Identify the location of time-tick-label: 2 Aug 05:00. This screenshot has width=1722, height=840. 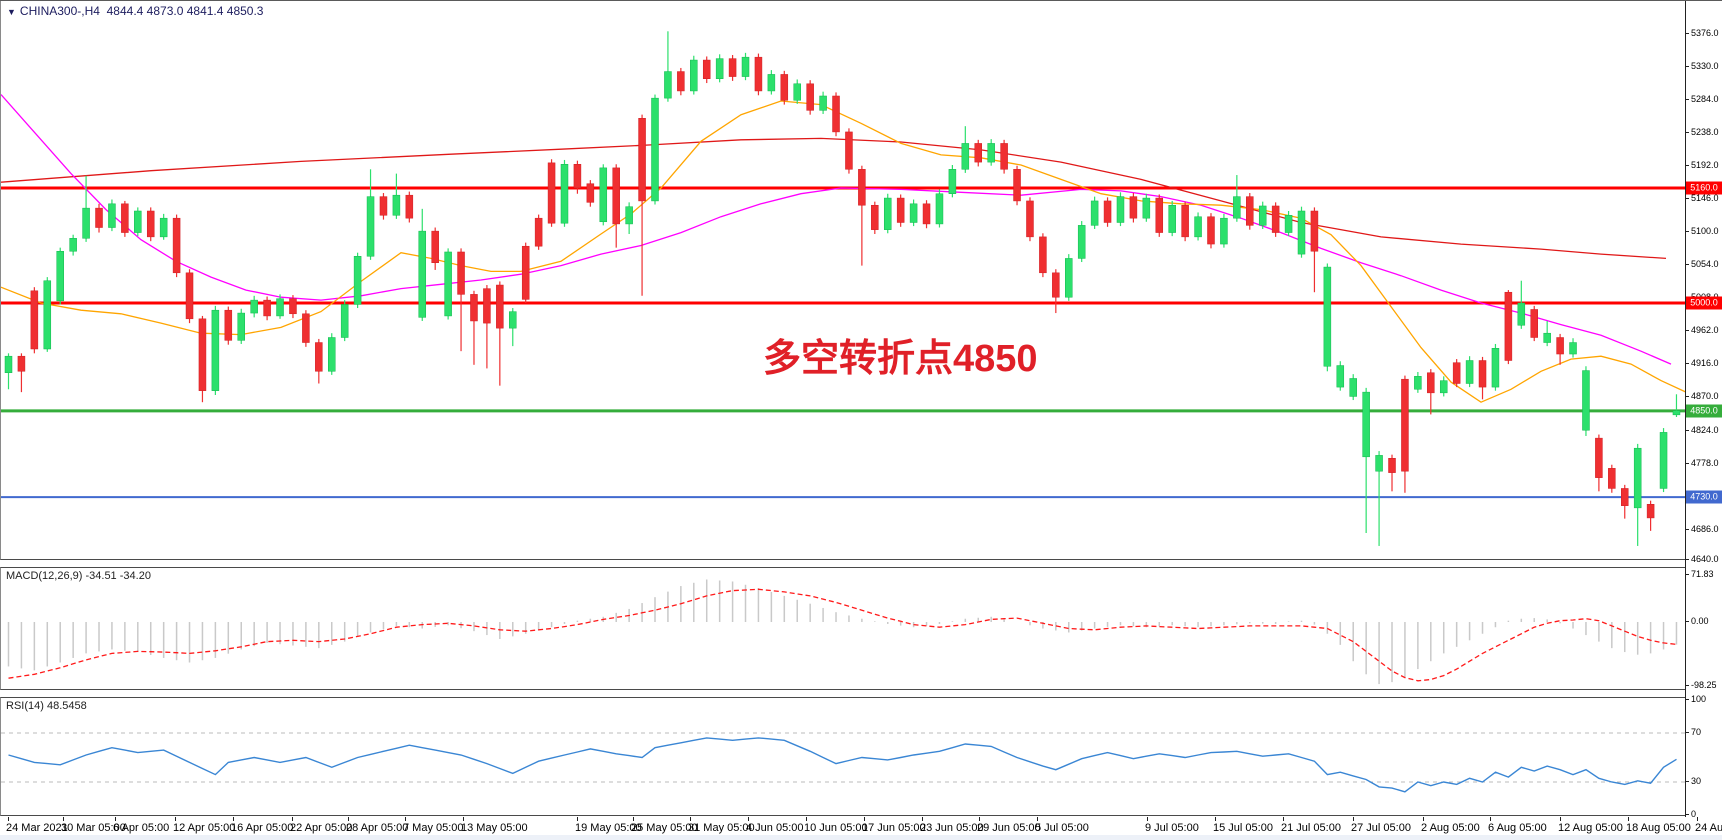
(1450, 828).